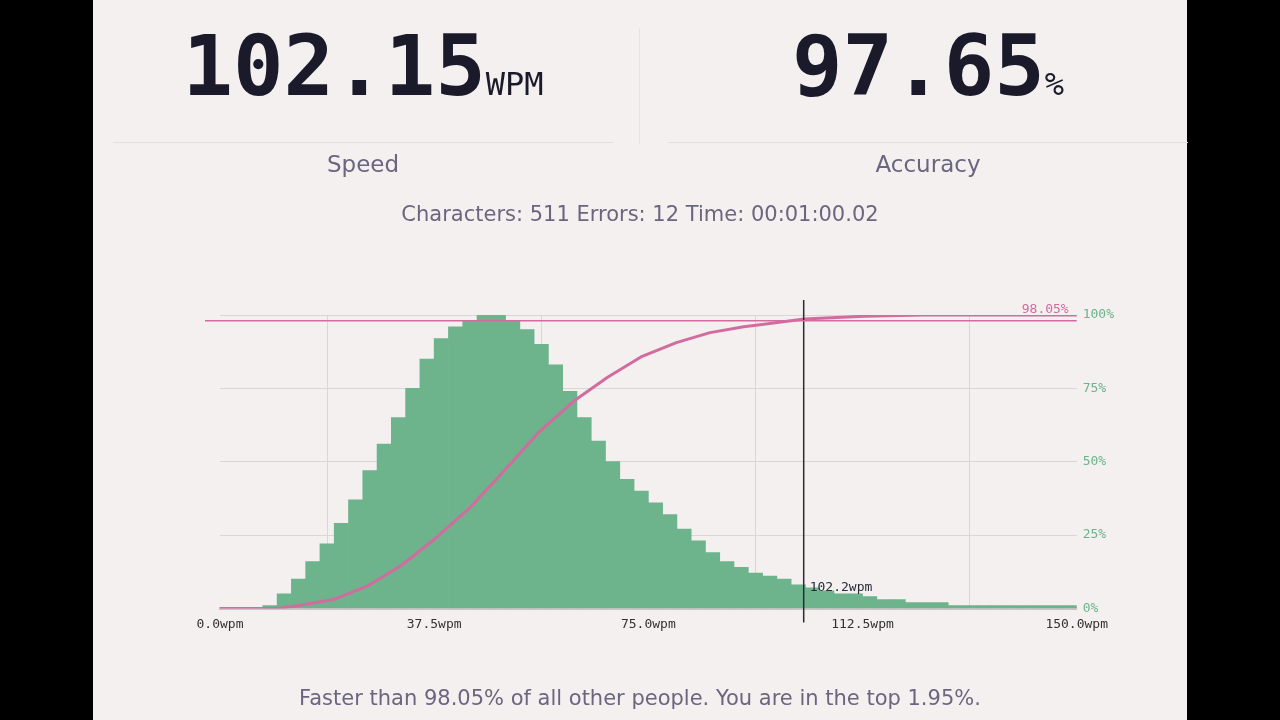  Describe the element at coordinates (220, 623) in the screenshot. I see `x-tick-label: 0.0wpm` at that location.